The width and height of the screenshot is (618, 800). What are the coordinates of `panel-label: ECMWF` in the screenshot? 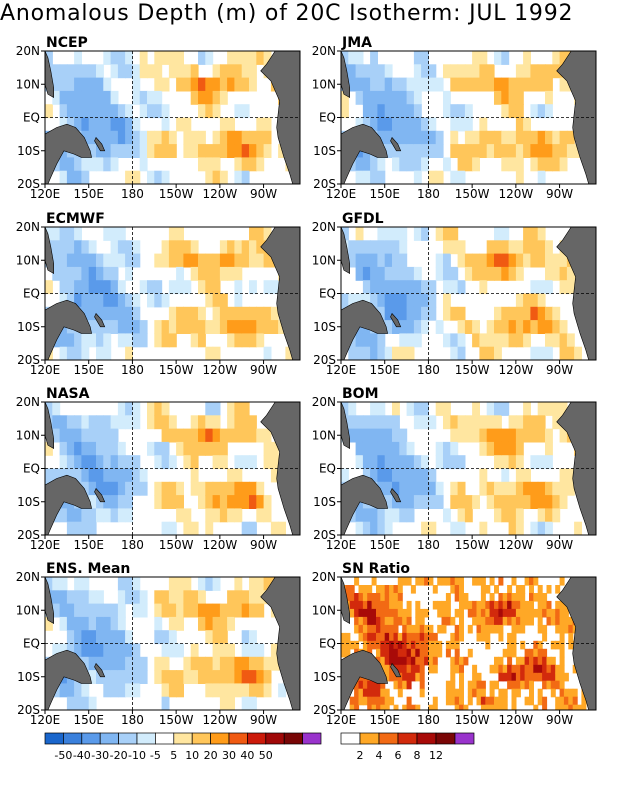 It's located at (75, 219).